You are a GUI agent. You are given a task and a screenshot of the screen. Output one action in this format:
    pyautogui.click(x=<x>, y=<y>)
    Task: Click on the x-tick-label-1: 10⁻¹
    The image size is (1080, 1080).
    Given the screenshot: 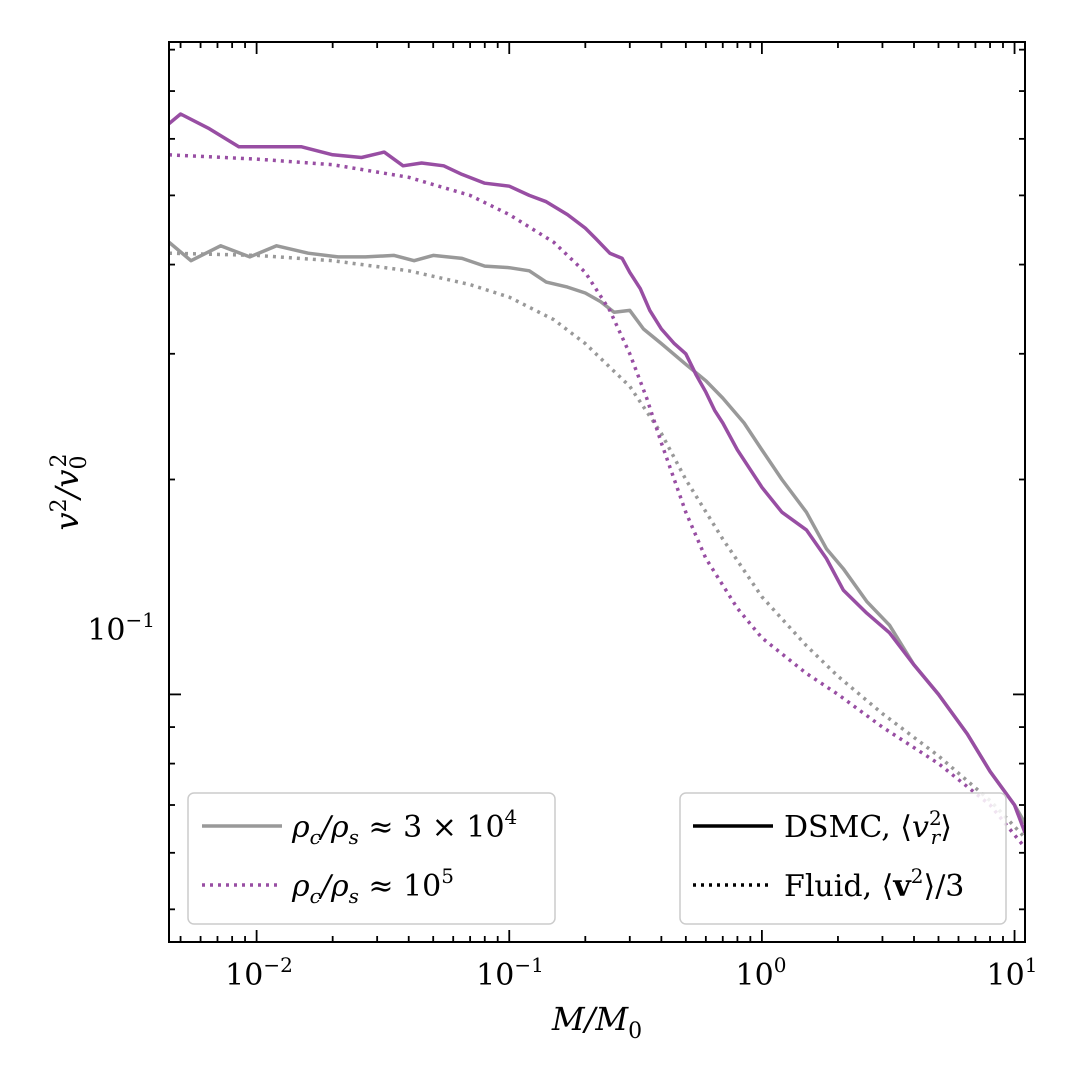 What is the action you would take?
    pyautogui.click(x=510, y=973)
    